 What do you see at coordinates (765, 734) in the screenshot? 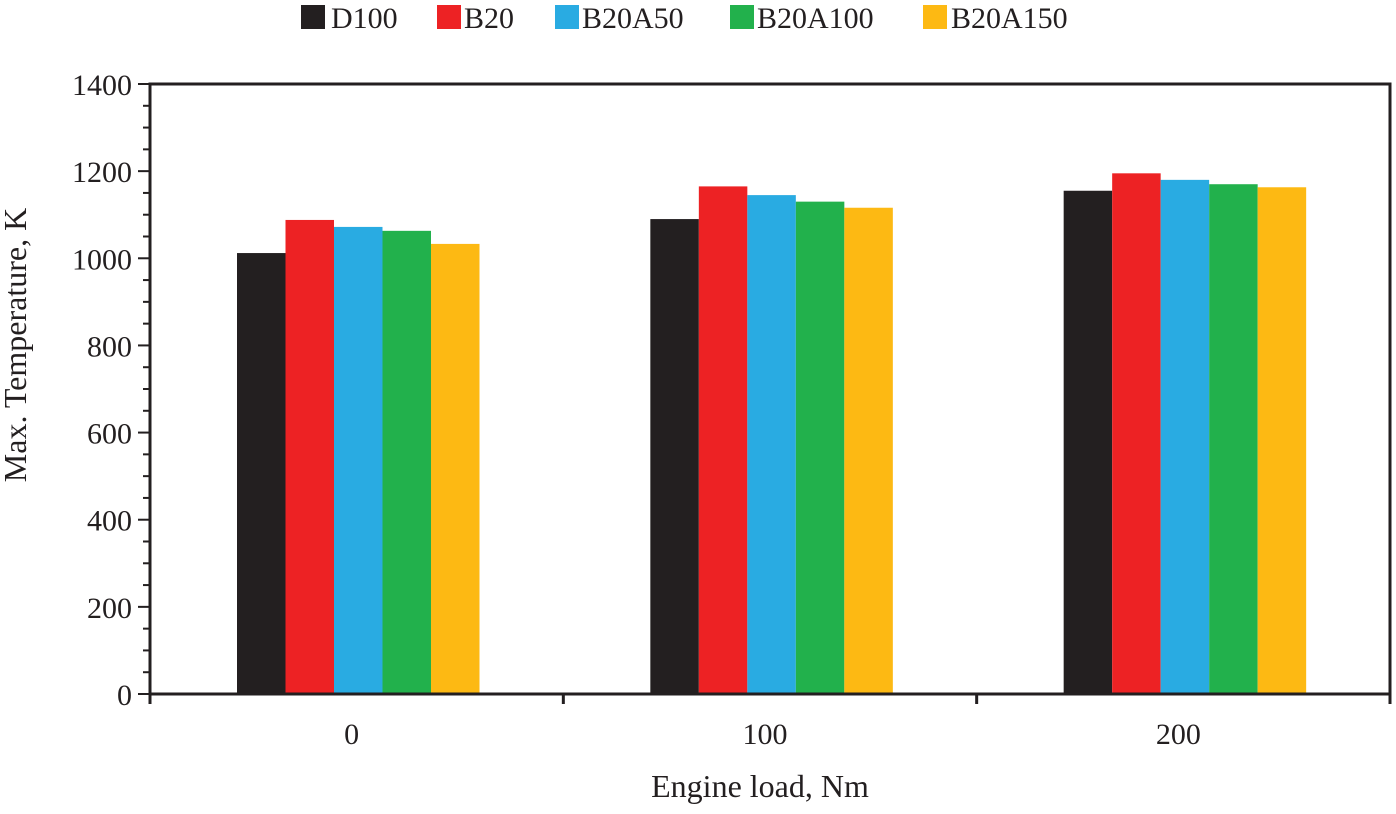
I see `x-tick-label: 100` at bounding box center [765, 734].